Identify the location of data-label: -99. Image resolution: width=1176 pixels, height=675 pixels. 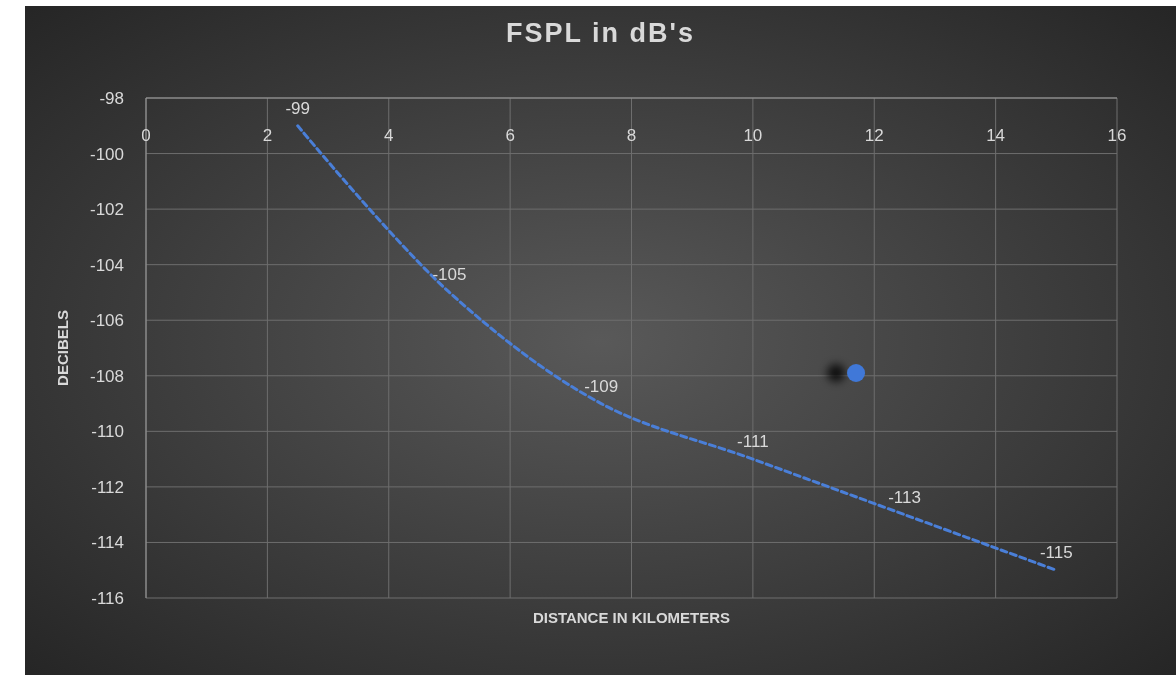
(298, 108).